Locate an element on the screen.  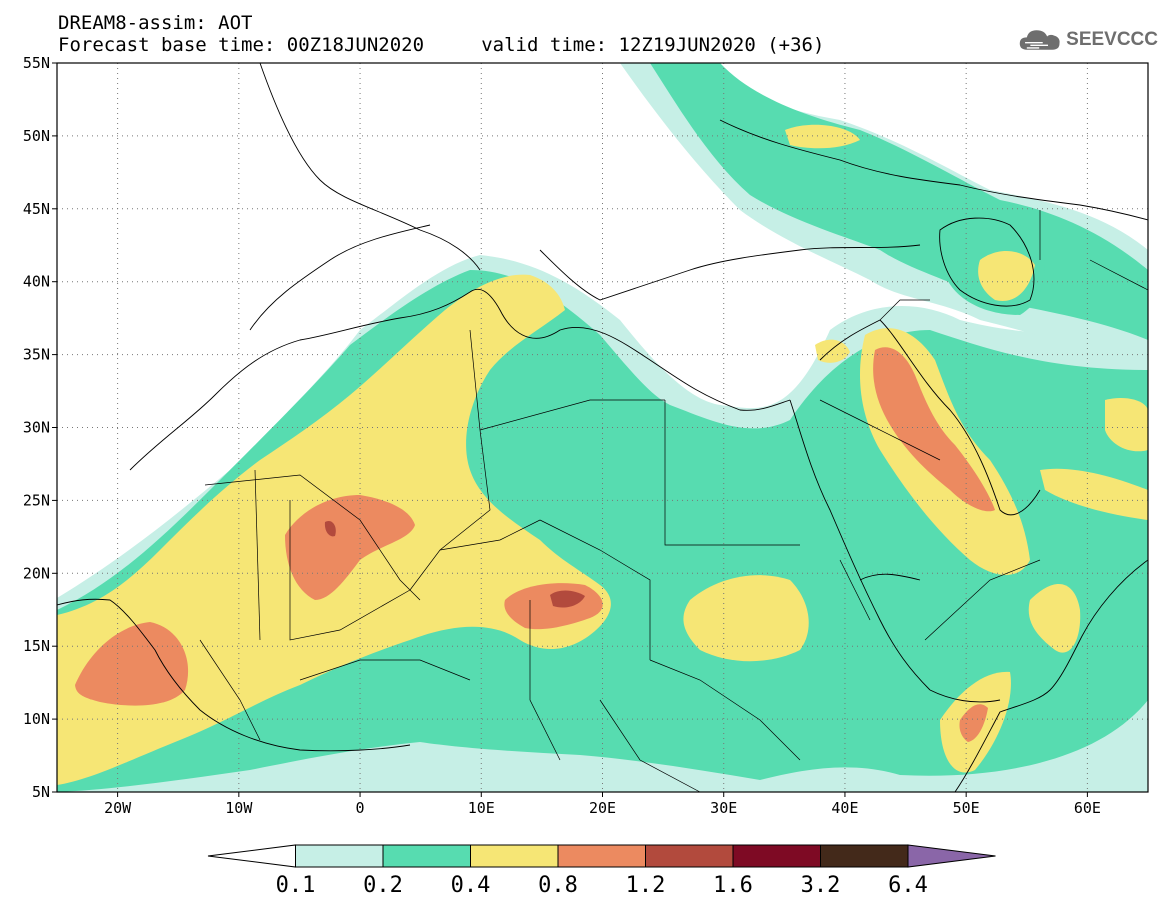
latitude-axis: 55N 50N 45N 40N 35N 30N 25N 20N 15N 10N 5N is located at coordinates (40, 427).